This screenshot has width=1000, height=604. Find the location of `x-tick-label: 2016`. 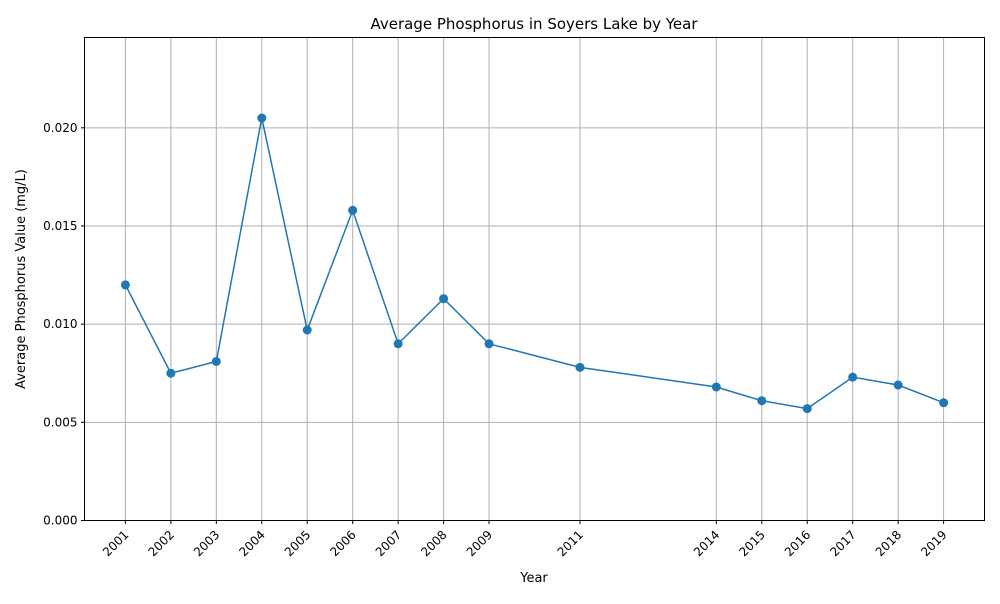

x-tick-label: 2016 is located at coordinates (797, 543).